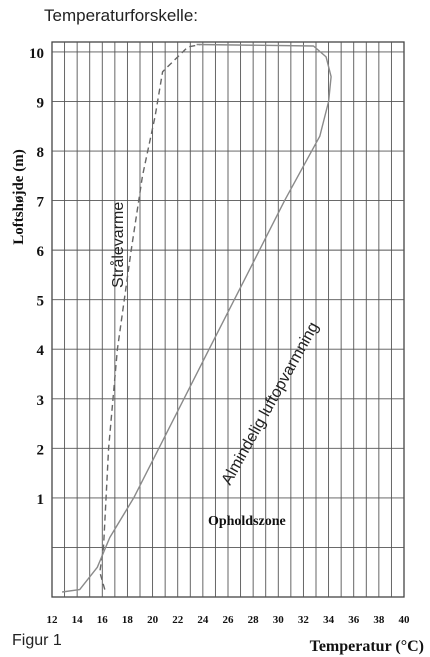 This screenshot has height=657, width=430. What do you see at coordinates (279, 620) in the screenshot?
I see `x-tick-label: 30` at bounding box center [279, 620].